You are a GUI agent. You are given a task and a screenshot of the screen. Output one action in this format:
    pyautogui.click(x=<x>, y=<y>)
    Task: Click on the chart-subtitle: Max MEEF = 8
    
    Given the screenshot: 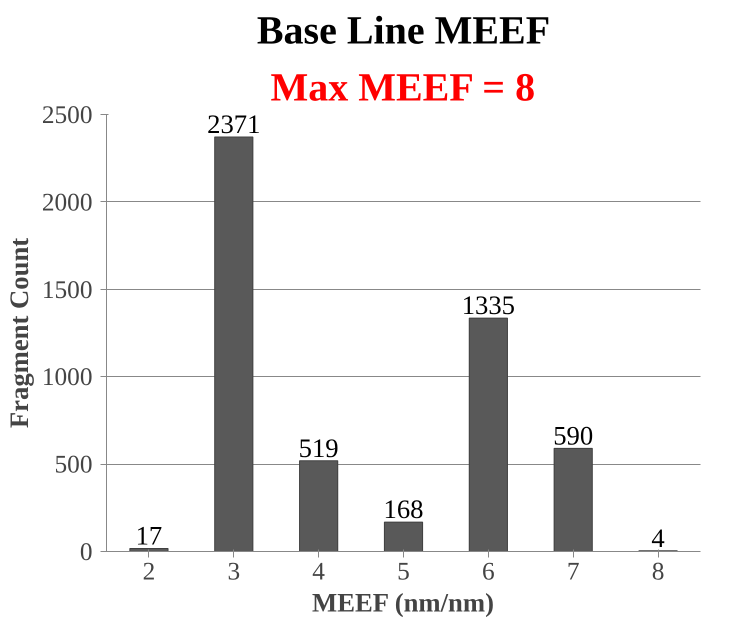 What is the action you would take?
    pyautogui.click(x=403, y=87)
    